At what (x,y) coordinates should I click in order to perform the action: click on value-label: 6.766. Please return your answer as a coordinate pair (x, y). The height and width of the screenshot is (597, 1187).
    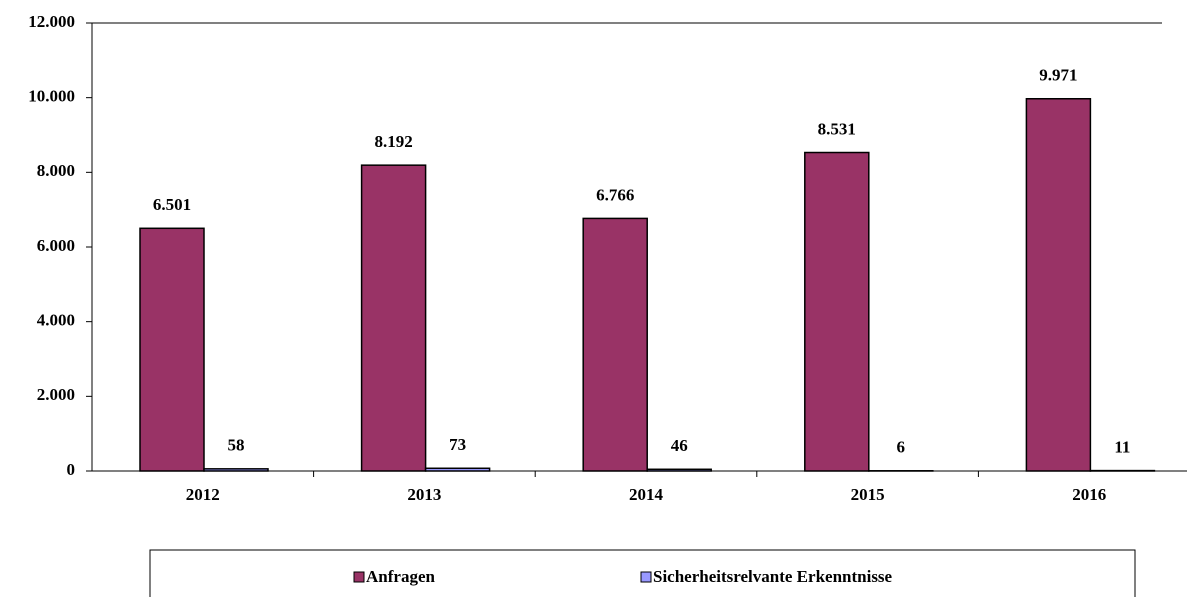
    Looking at the image, I should click on (615, 194).